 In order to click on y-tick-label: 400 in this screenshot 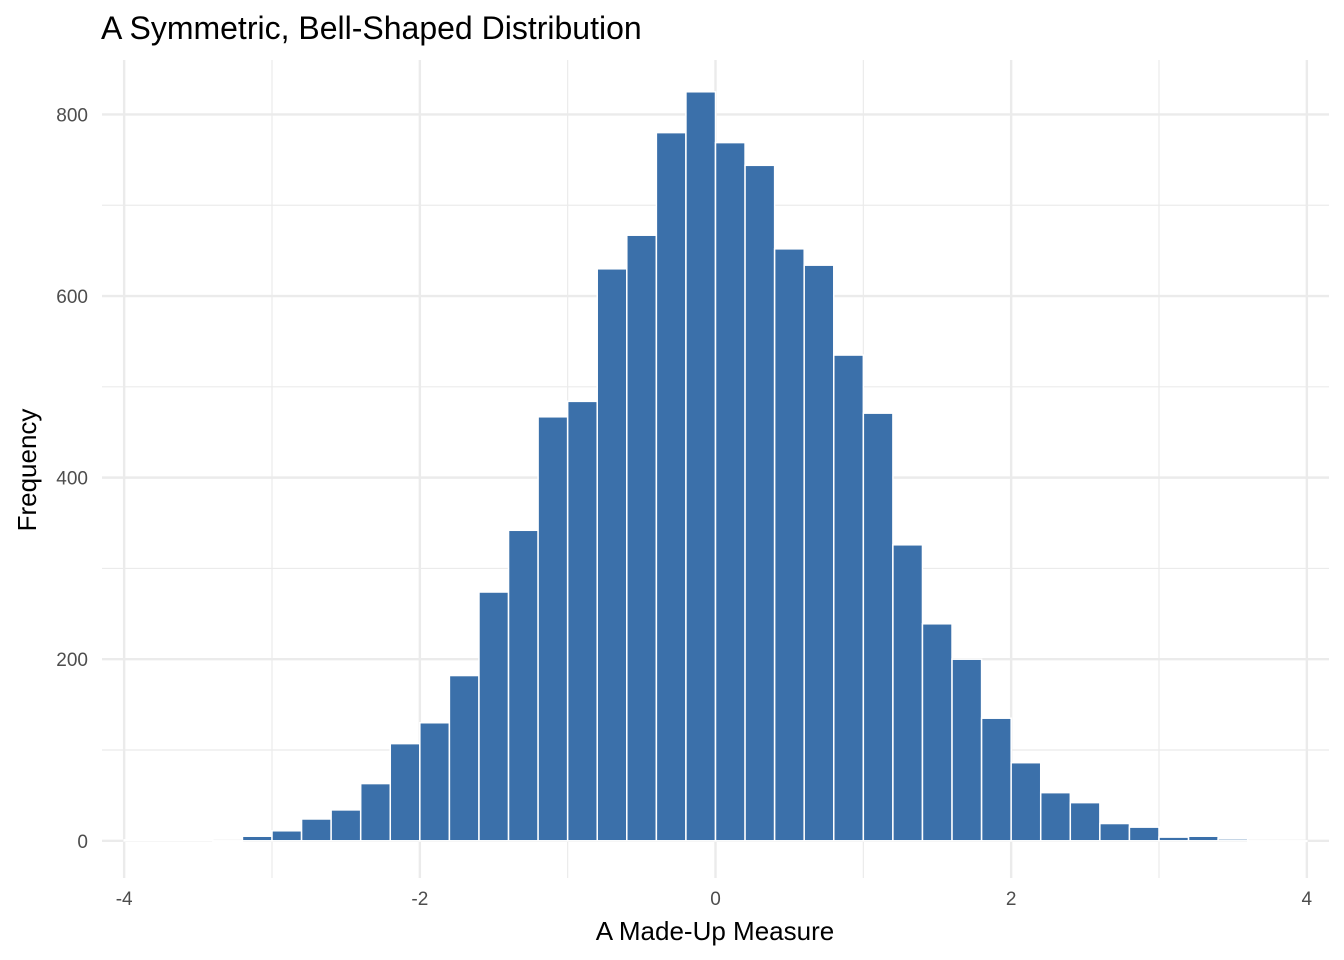, I will do `click(72, 479)`.